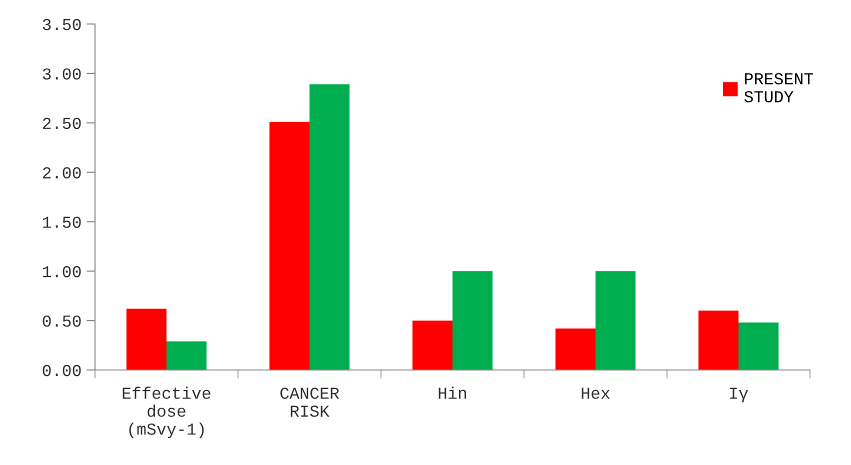 The image size is (851, 465). Describe the element at coordinates (61, 124) in the screenshot. I see `y-tick-label: 2.50` at that location.